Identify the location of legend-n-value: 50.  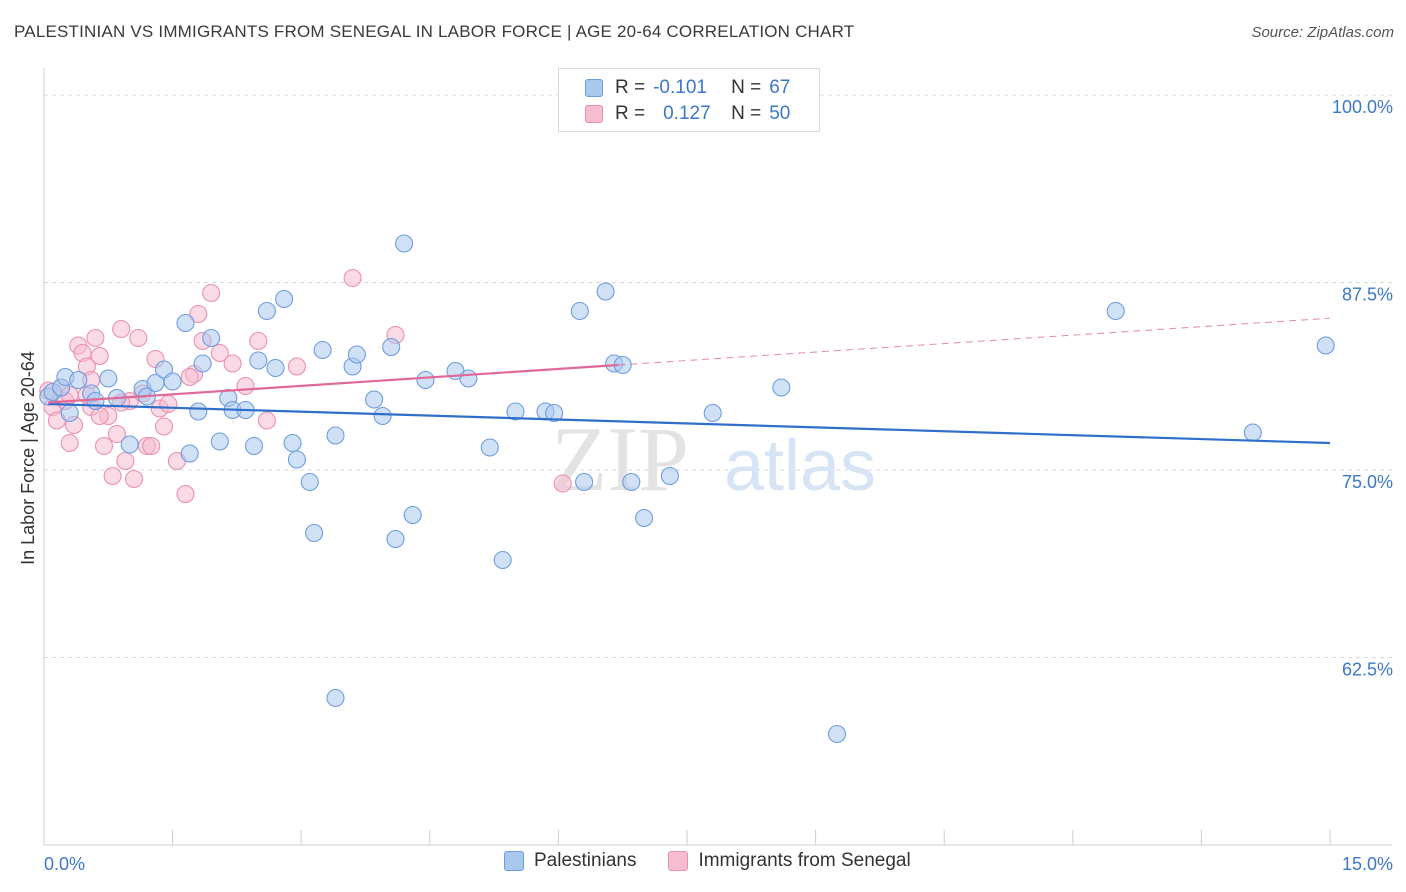
(780, 113).